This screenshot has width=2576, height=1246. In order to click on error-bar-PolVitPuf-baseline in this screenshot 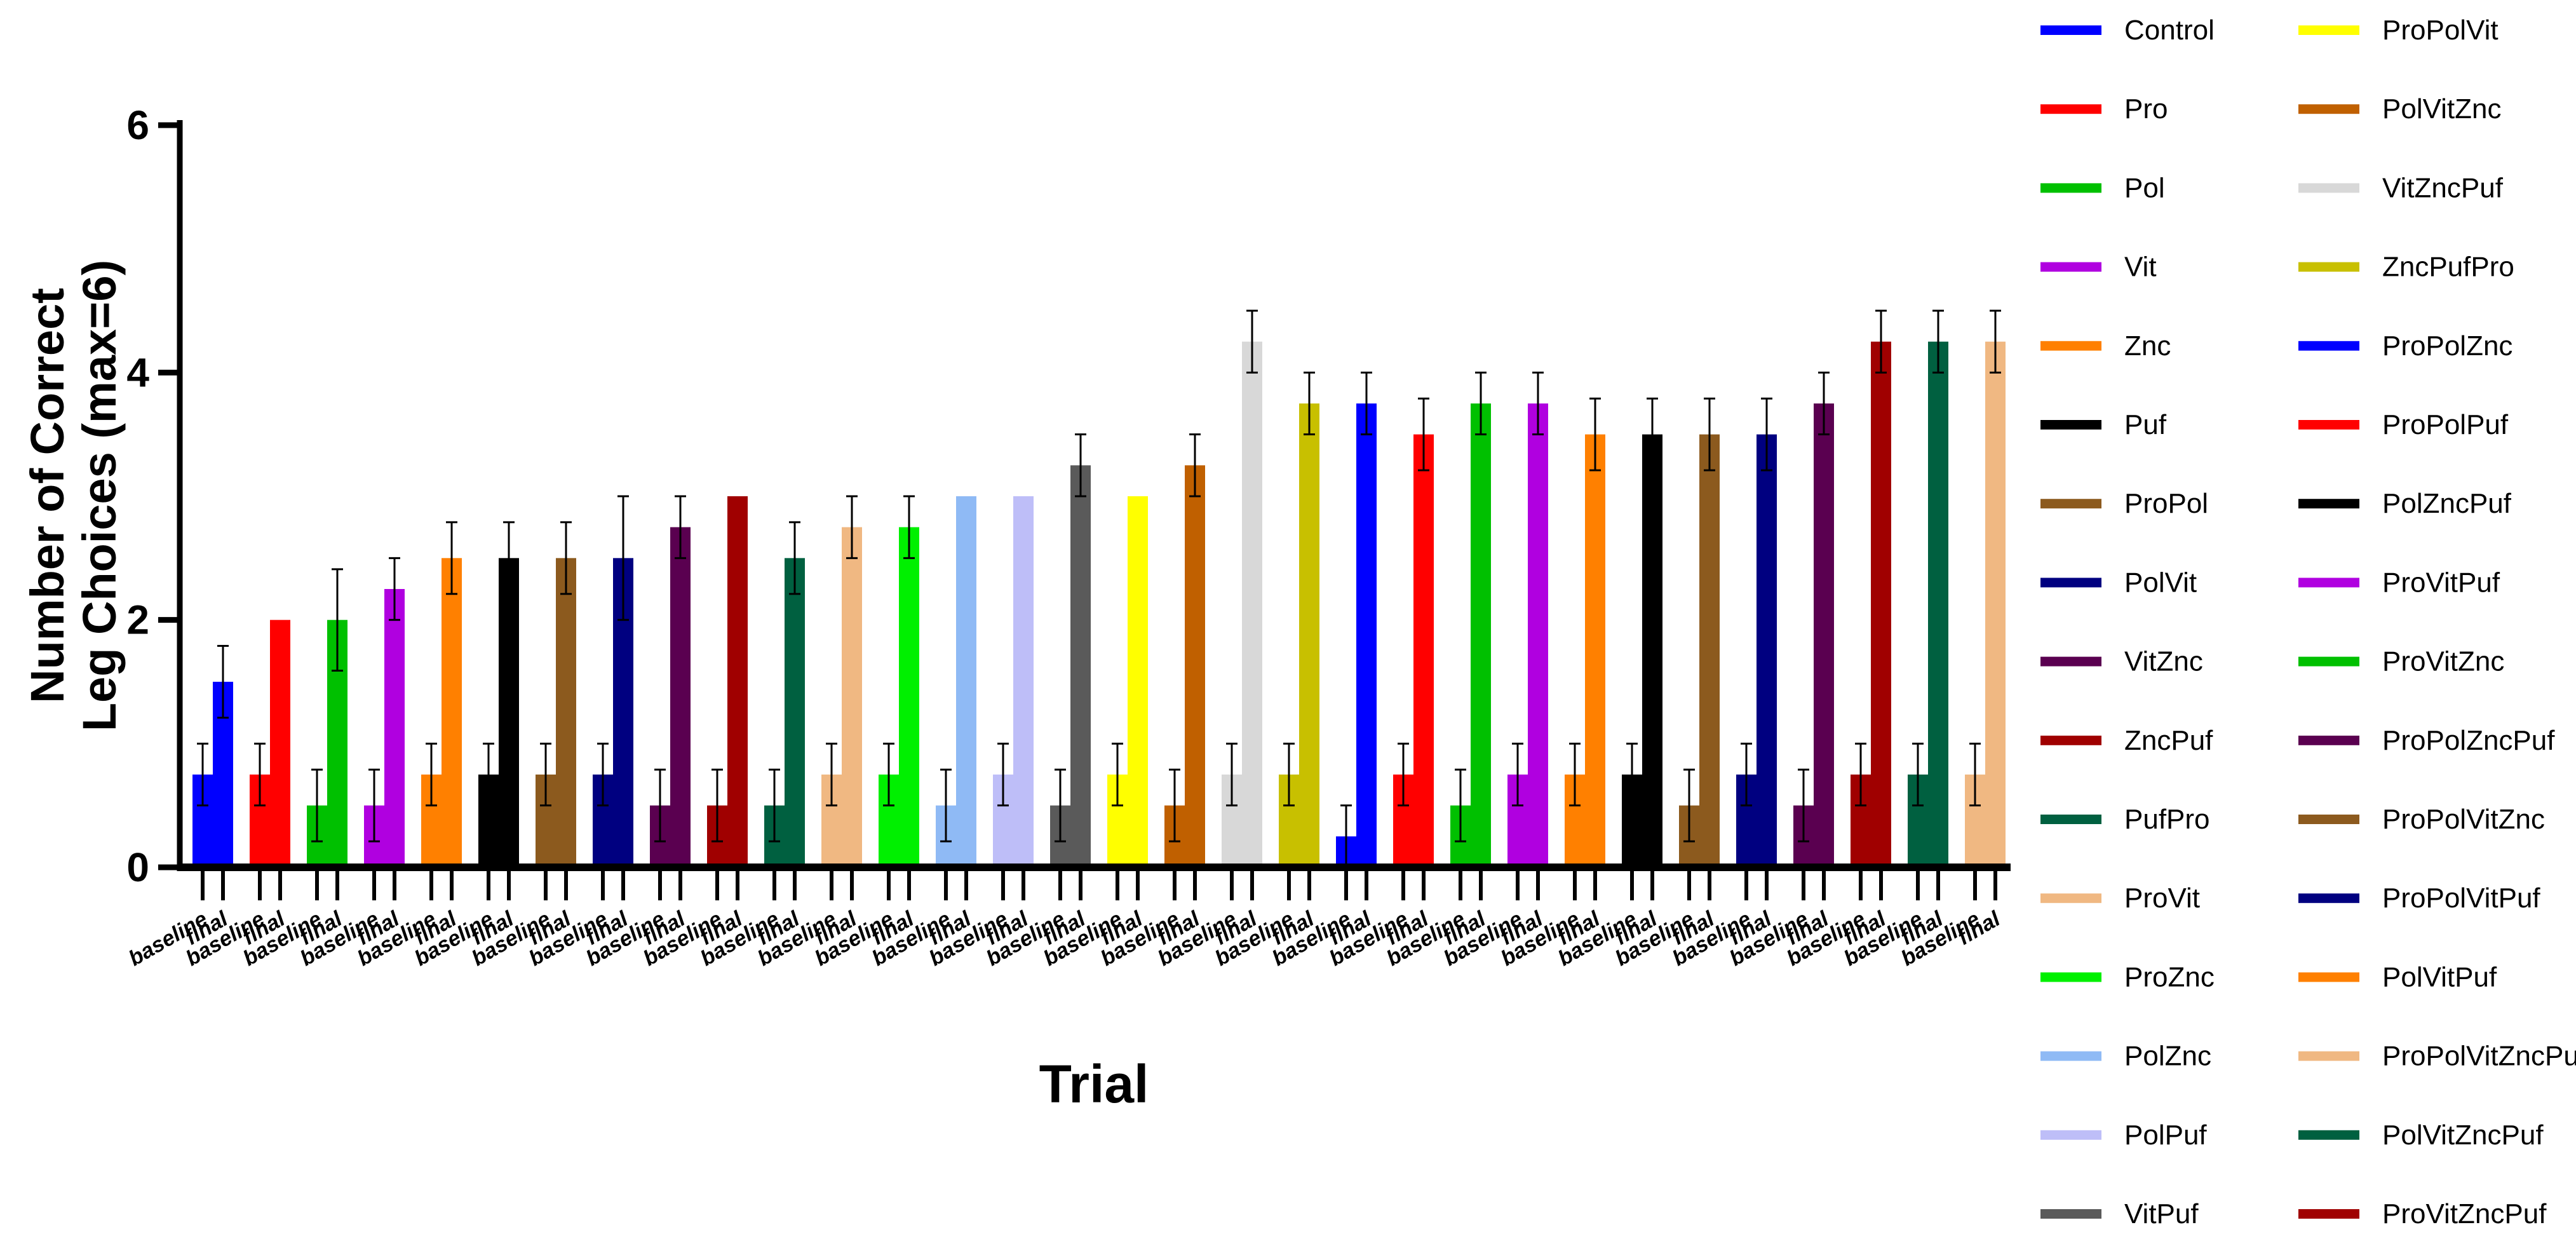, I will do `click(1803, 805)`.